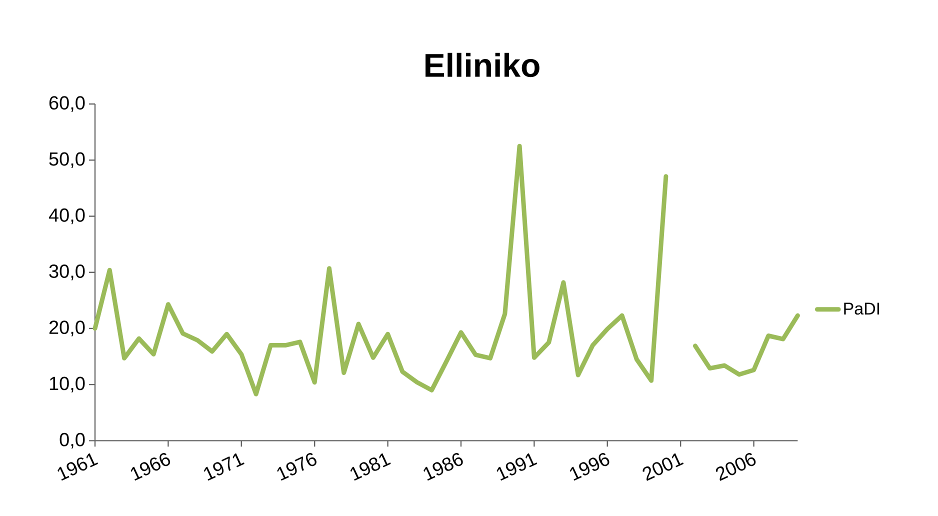 This screenshot has width=938, height=516. I want to click on x-tick-label: 1986, so click(443, 466).